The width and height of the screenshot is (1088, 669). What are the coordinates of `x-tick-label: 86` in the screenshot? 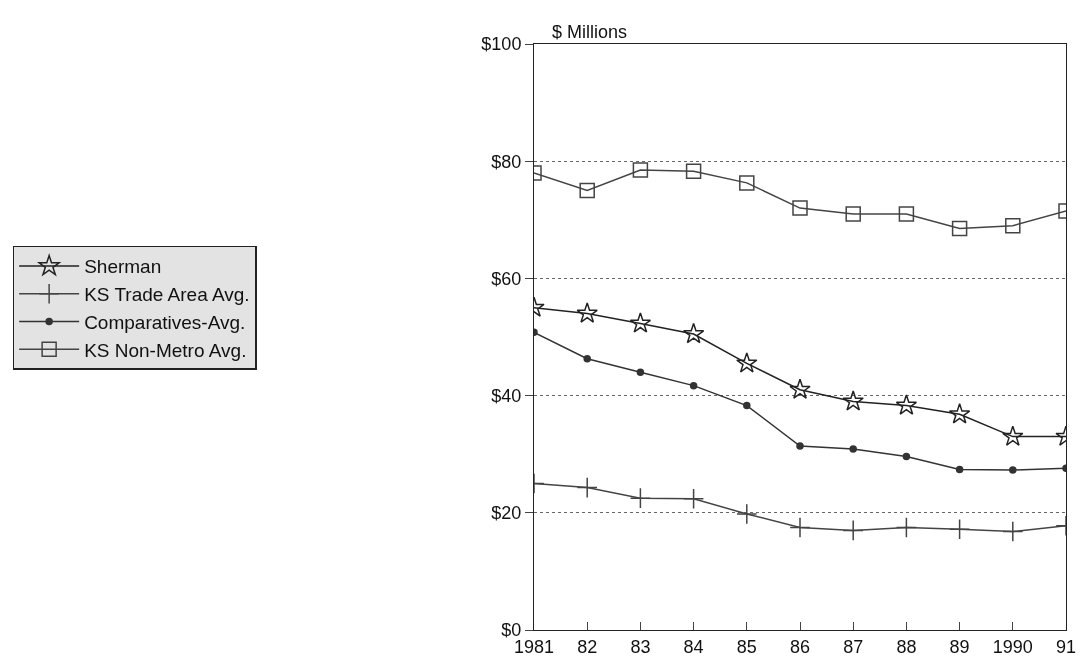 It's located at (800, 646).